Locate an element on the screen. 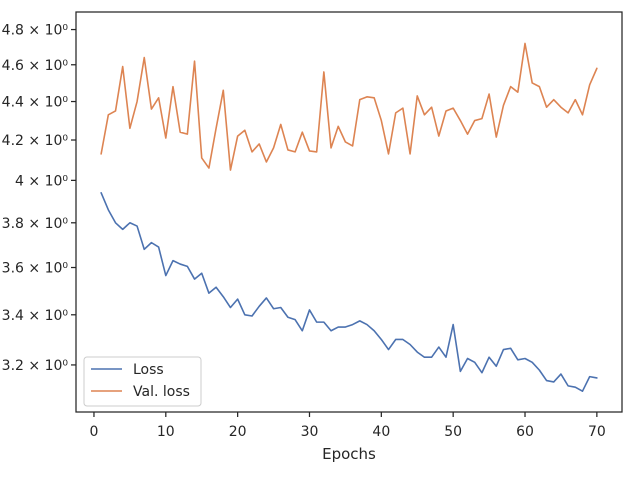 This screenshot has width=640, height=480. x-tick-label: 60 is located at coordinates (525, 432).